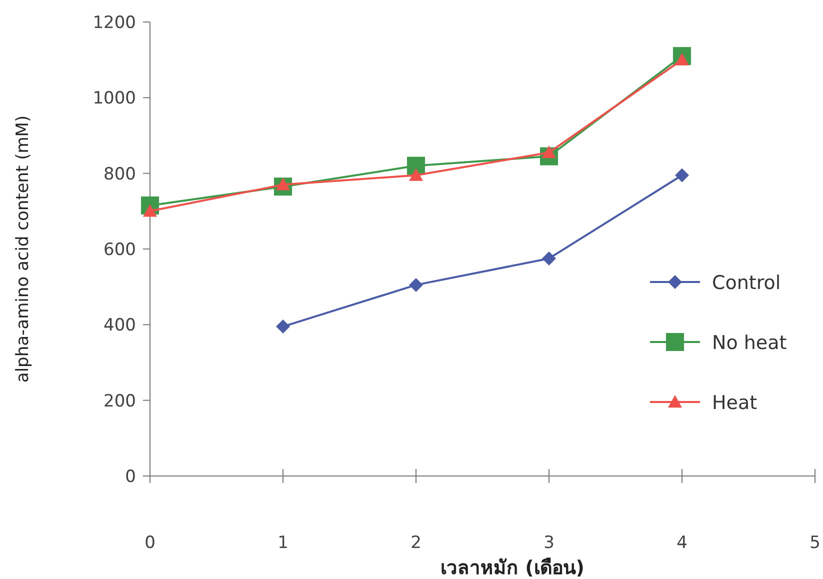  What do you see at coordinates (130, 477) in the screenshot?
I see `y-tick-label: 0` at bounding box center [130, 477].